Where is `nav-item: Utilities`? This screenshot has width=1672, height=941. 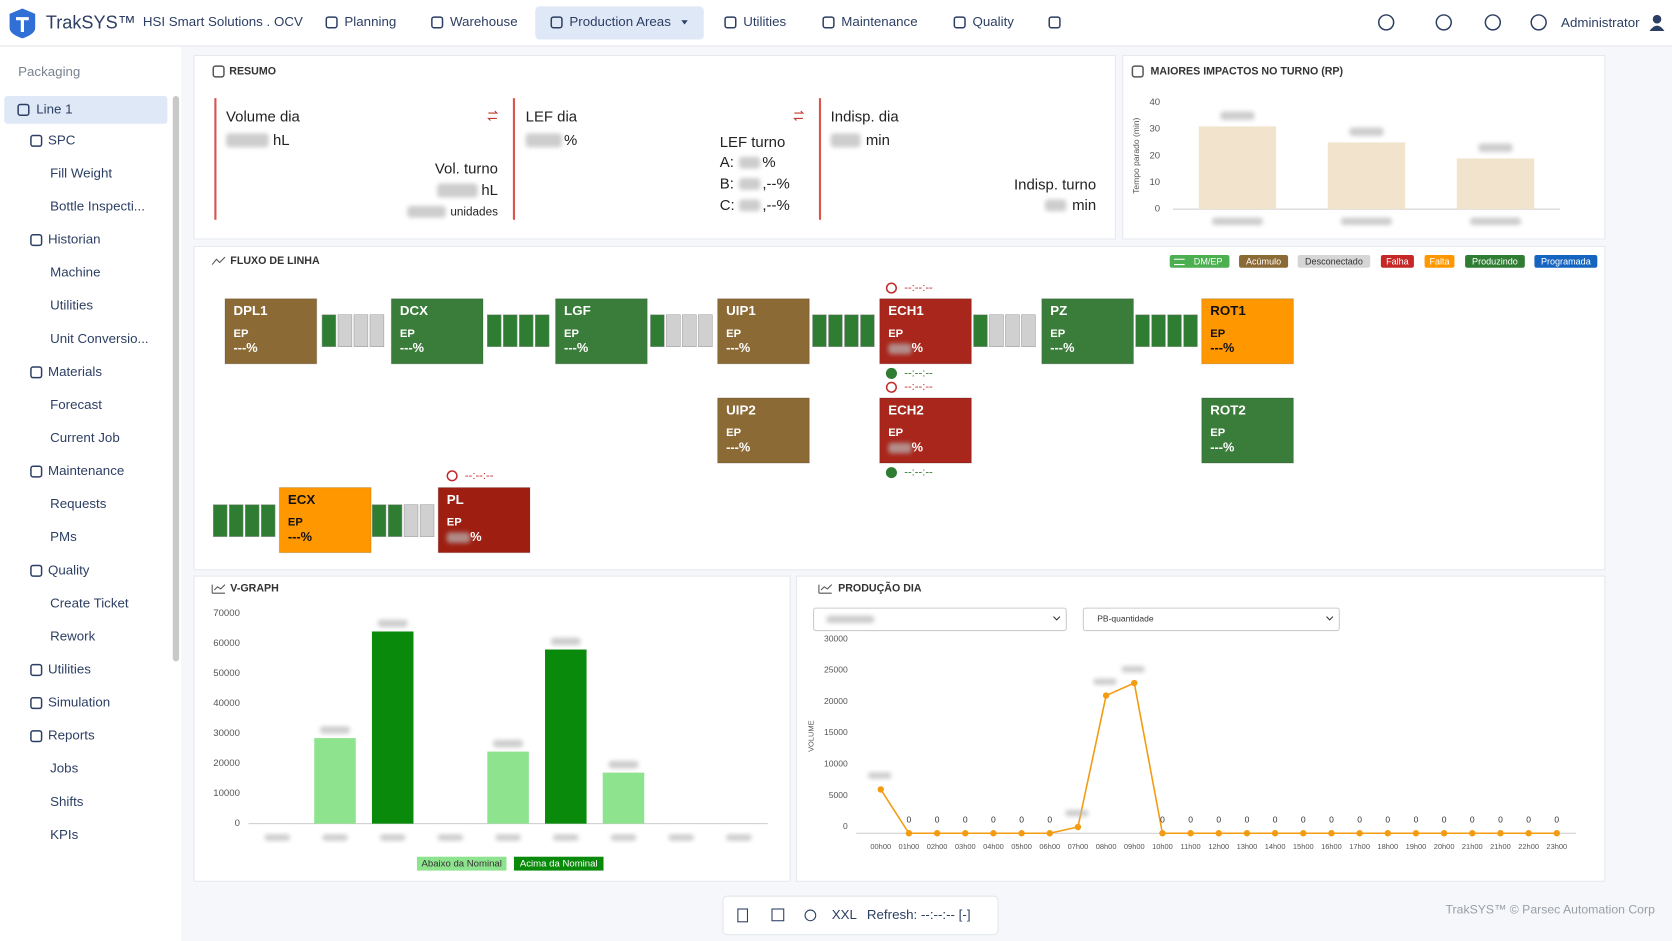 nav-item: Utilities is located at coordinates (764, 21).